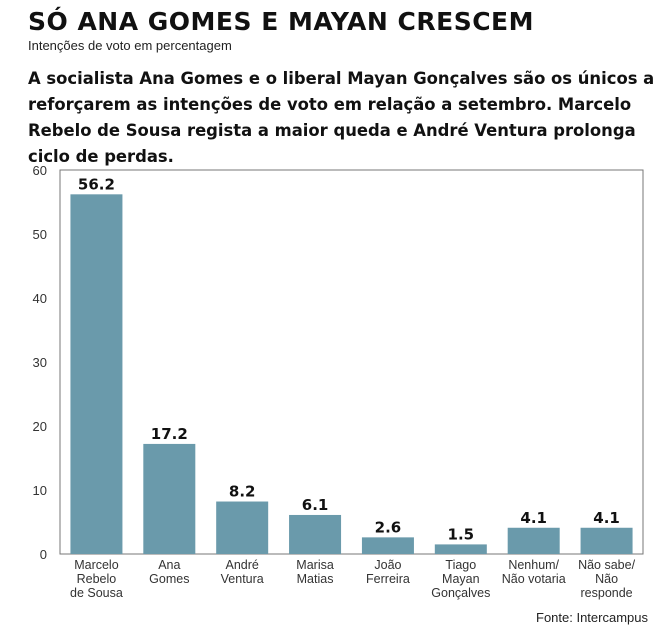  What do you see at coordinates (242, 492) in the screenshot?
I see `value-label: 8.2` at bounding box center [242, 492].